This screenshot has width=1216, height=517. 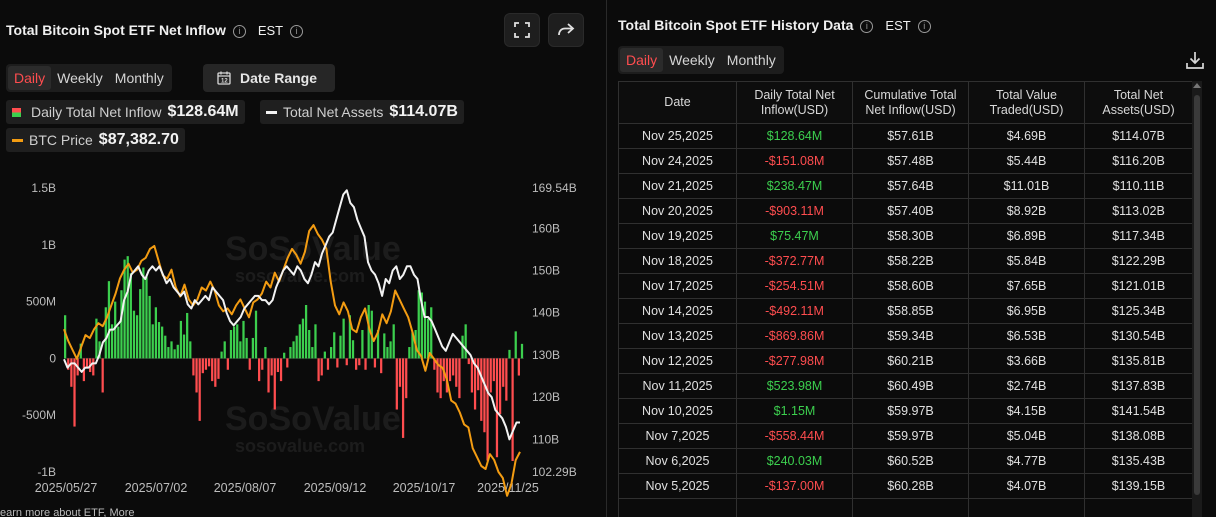 I want to click on cell-net-assets: $138.08B, so click(x=1138, y=436).